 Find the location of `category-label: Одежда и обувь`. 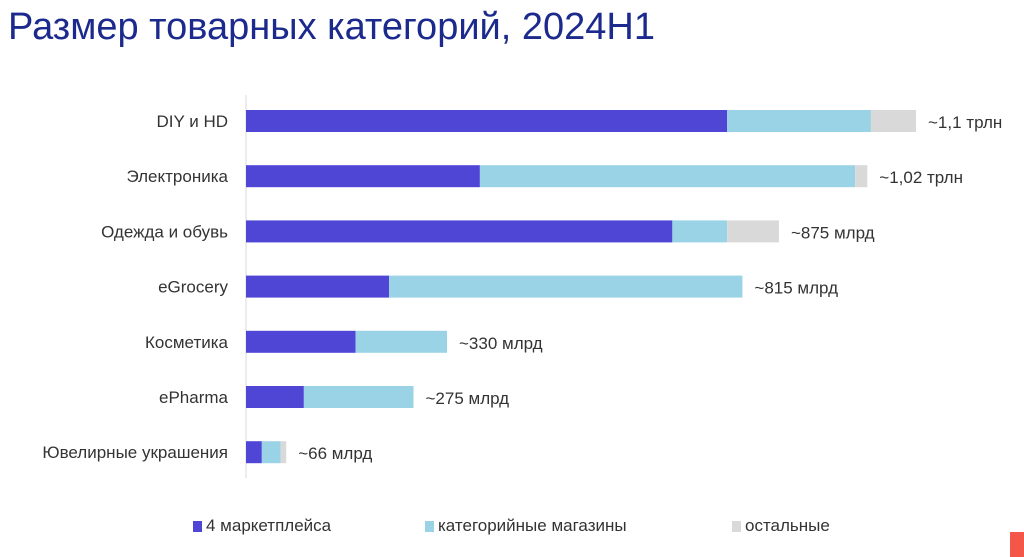

category-label: Одежда и обувь is located at coordinates (164, 231).